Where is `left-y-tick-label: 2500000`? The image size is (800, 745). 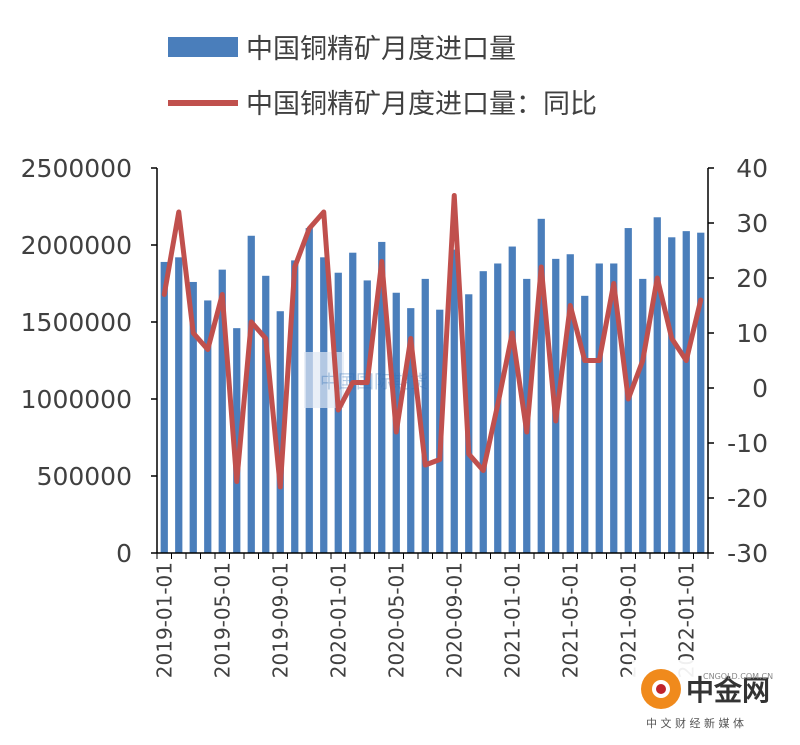 left-y-tick-label: 2500000 is located at coordinates (76, 168).